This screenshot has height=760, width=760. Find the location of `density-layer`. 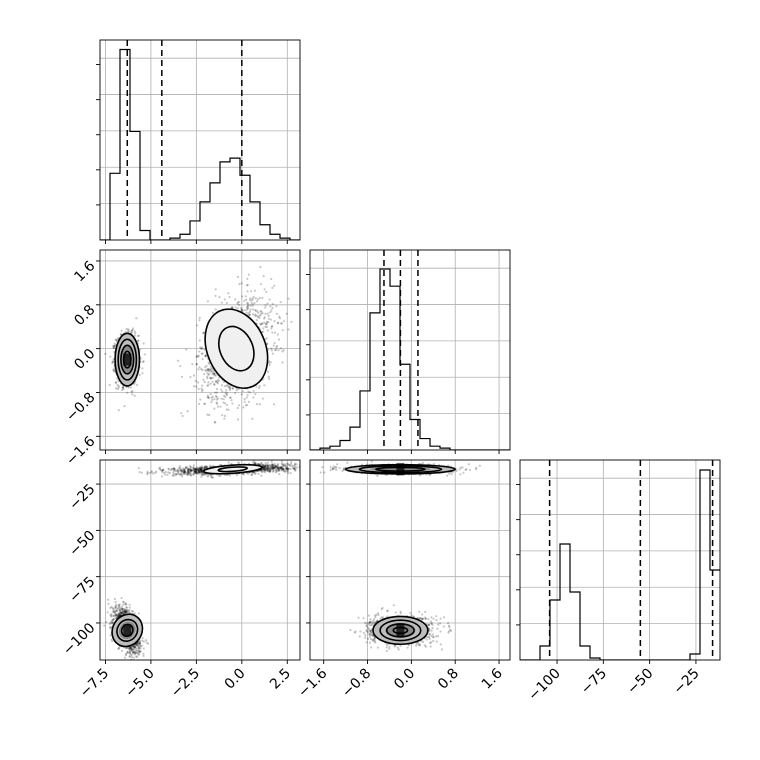

density-layer is located at coordinates (201, 562).